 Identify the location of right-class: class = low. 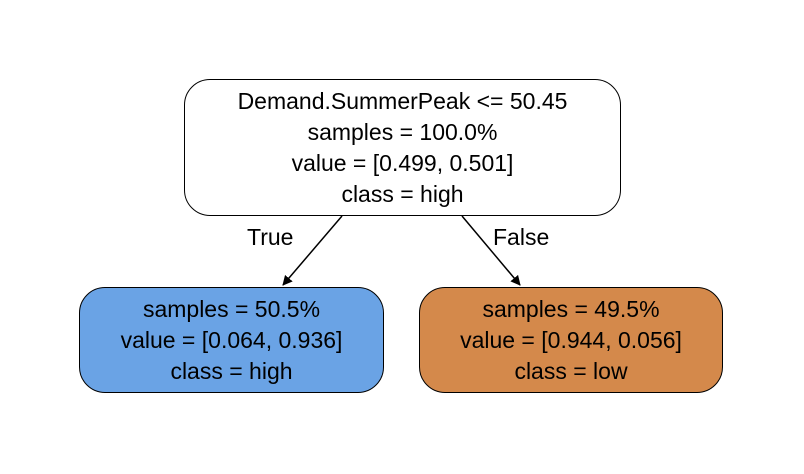
(571, 370).